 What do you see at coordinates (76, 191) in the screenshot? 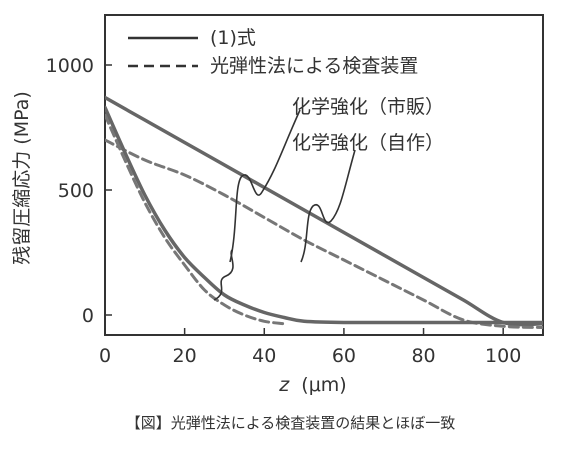
I see `y-tick-label: 500` at bounding box center [76, 191].